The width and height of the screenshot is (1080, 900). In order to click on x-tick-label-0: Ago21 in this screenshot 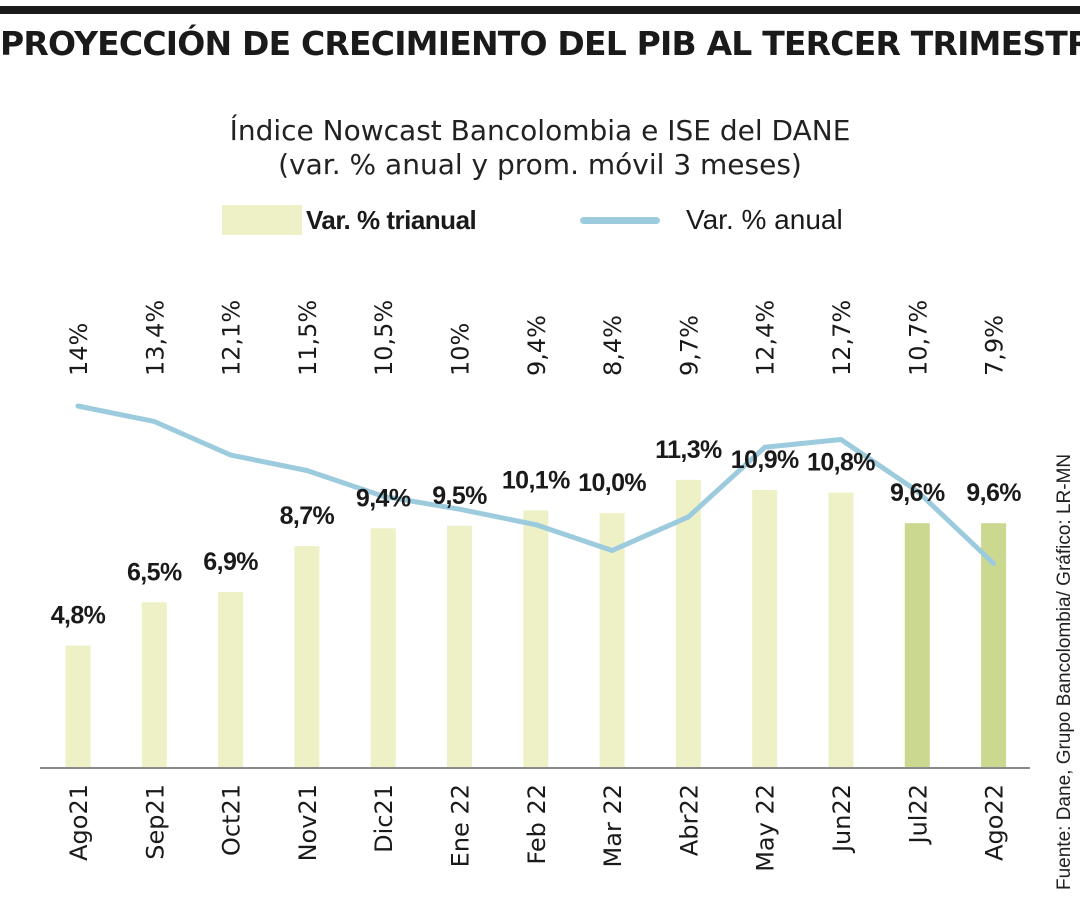, I will do `click(79, 822)`.